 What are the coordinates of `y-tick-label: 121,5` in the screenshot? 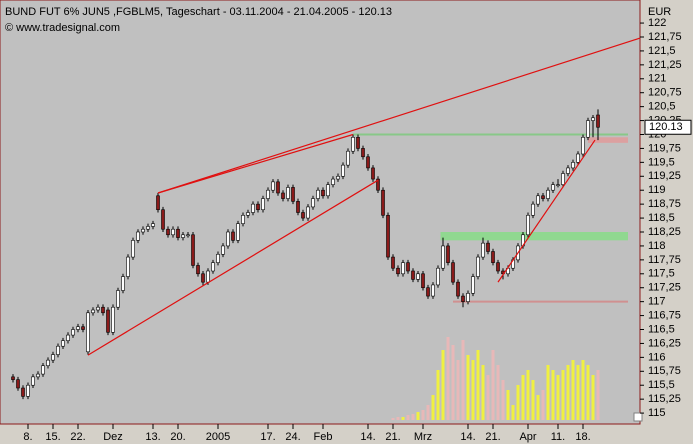 It's located at (662, 51).